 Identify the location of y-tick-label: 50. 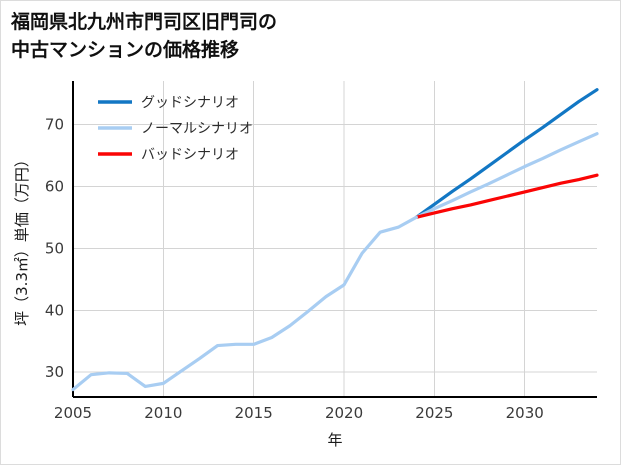
(54, 248).